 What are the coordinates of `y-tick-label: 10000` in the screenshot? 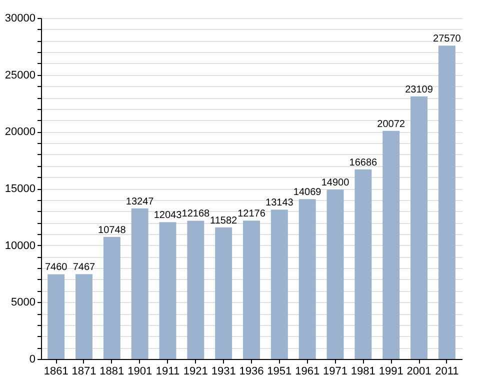 It's located at (20, 246).